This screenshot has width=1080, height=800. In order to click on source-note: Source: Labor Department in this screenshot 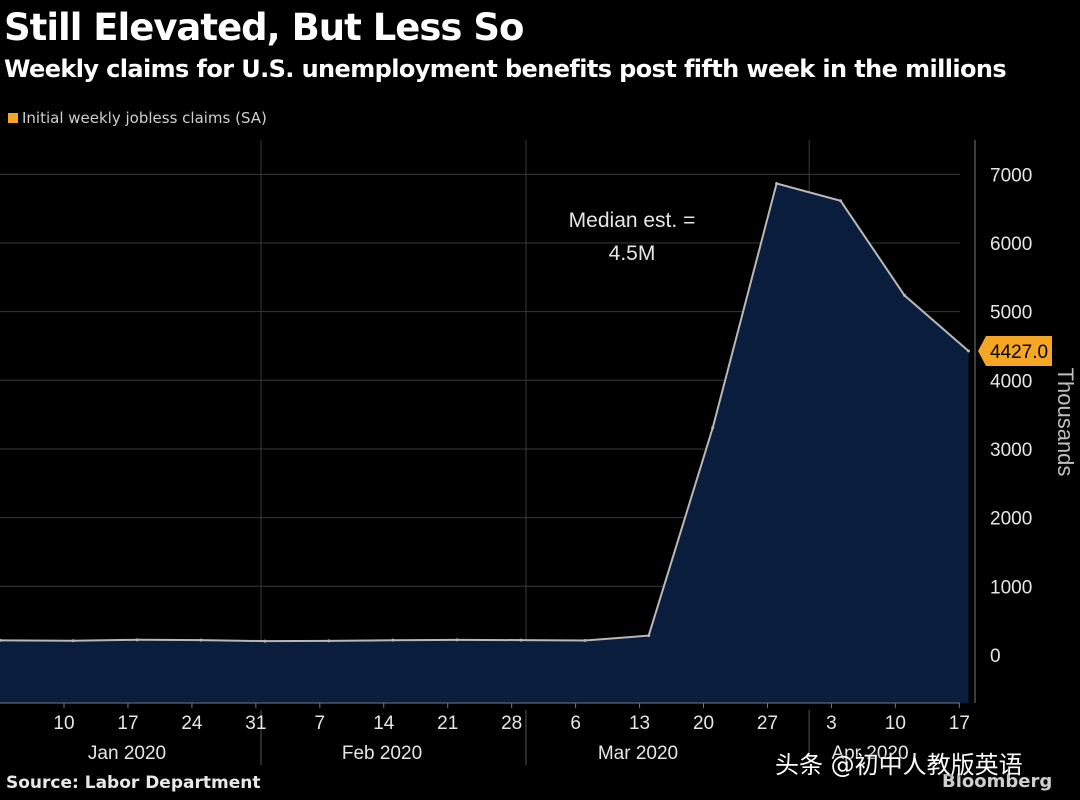, I will do `click(133, 783)`.